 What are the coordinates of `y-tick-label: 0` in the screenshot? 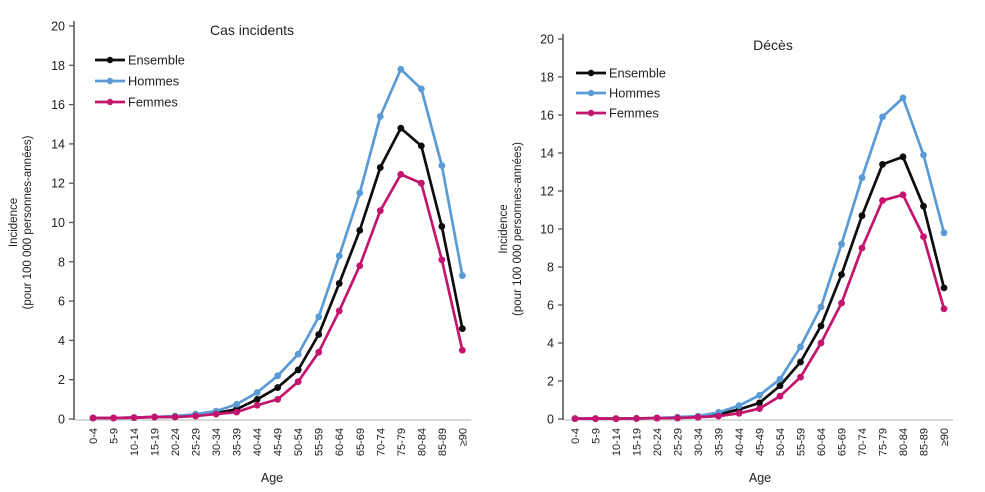 It's located at (61, 420).